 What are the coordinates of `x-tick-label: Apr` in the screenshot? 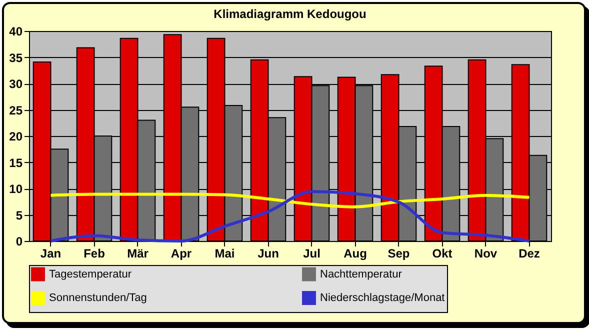 It's located at (181, 253).